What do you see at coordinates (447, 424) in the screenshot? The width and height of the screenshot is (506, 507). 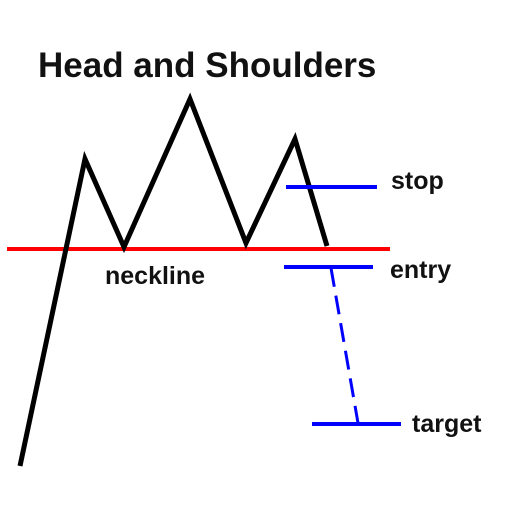 I see `target-label: target` at bounding box center [447, 424].